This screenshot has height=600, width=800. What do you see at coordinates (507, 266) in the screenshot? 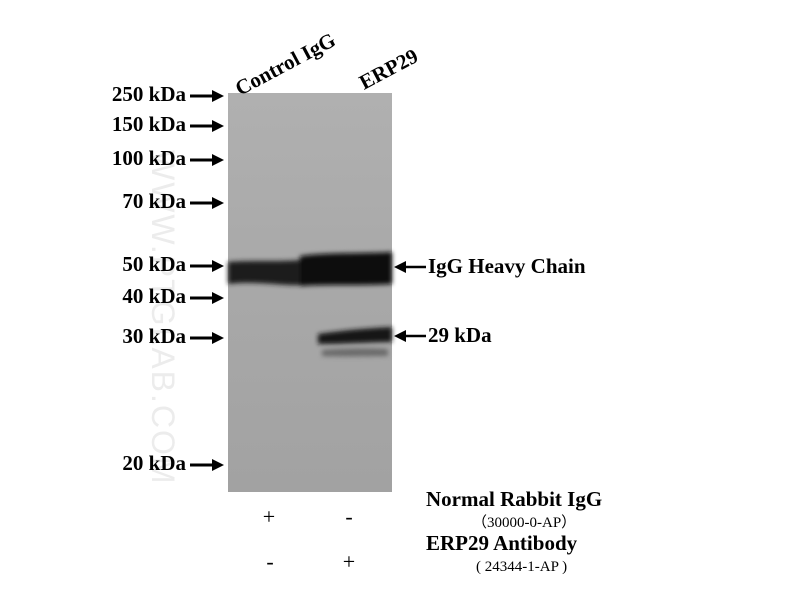
I see `band-label: IgG Heavy Chain` at bounding box center [507, 266].